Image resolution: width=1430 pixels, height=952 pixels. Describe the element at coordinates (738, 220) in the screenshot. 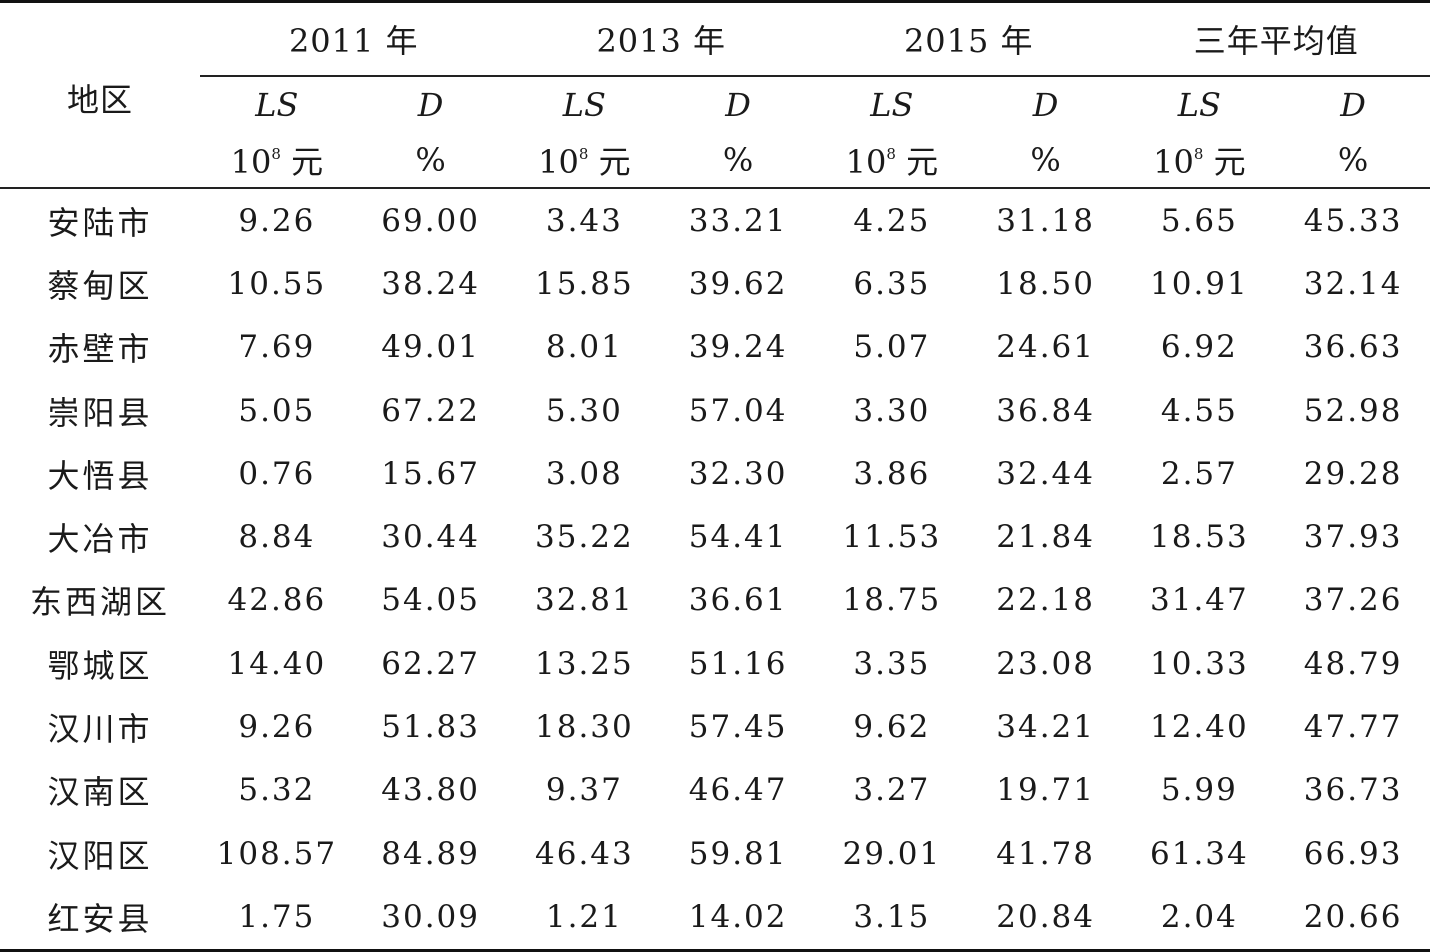

I see `d-value-cell: 33.21` at that location.